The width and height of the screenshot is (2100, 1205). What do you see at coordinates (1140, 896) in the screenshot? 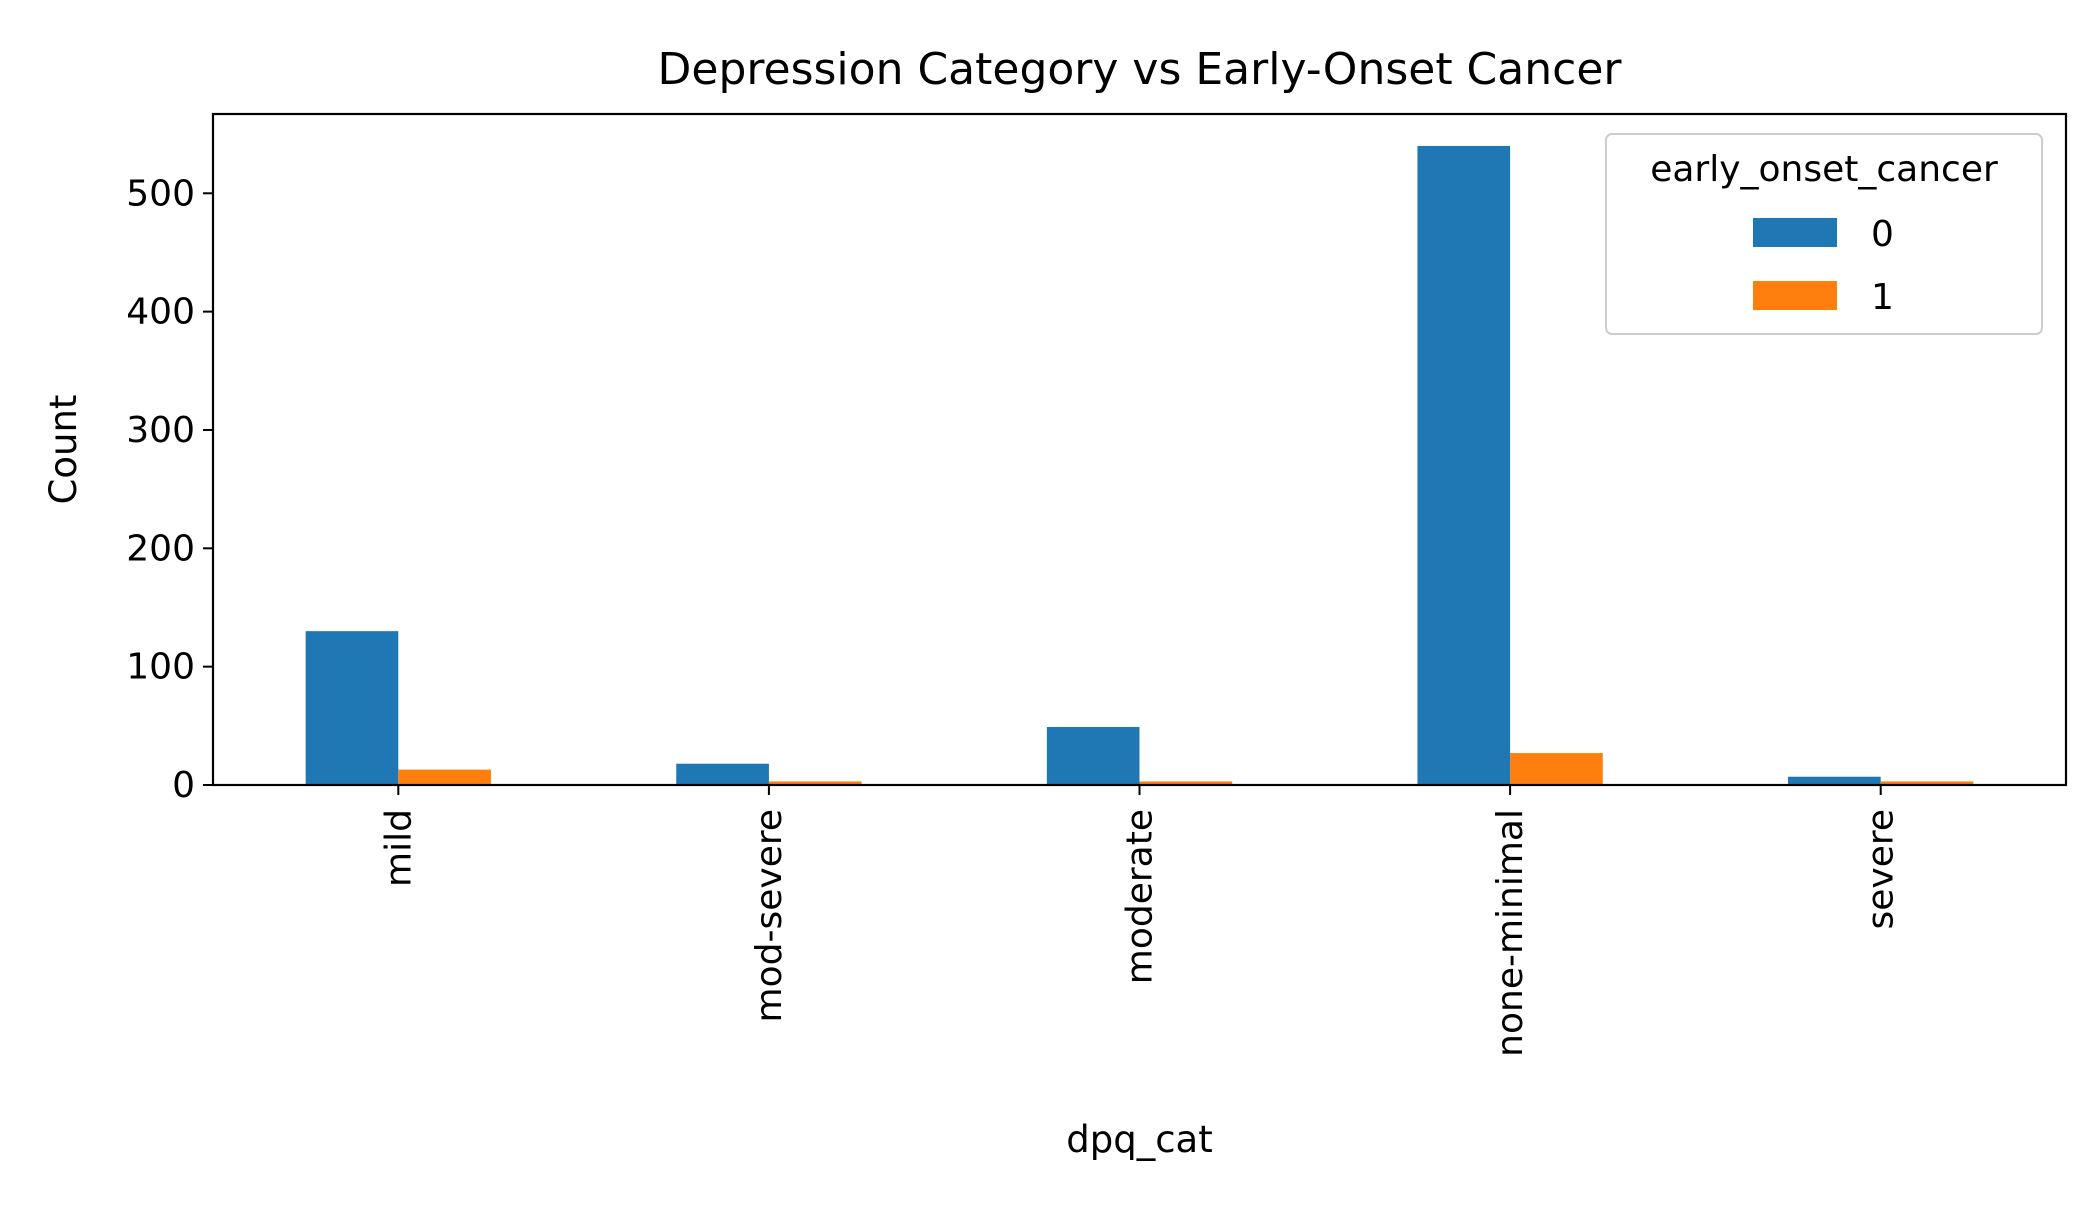
I see `x-tick-label-moderate: moderate` at bounding box center [1140, 896].